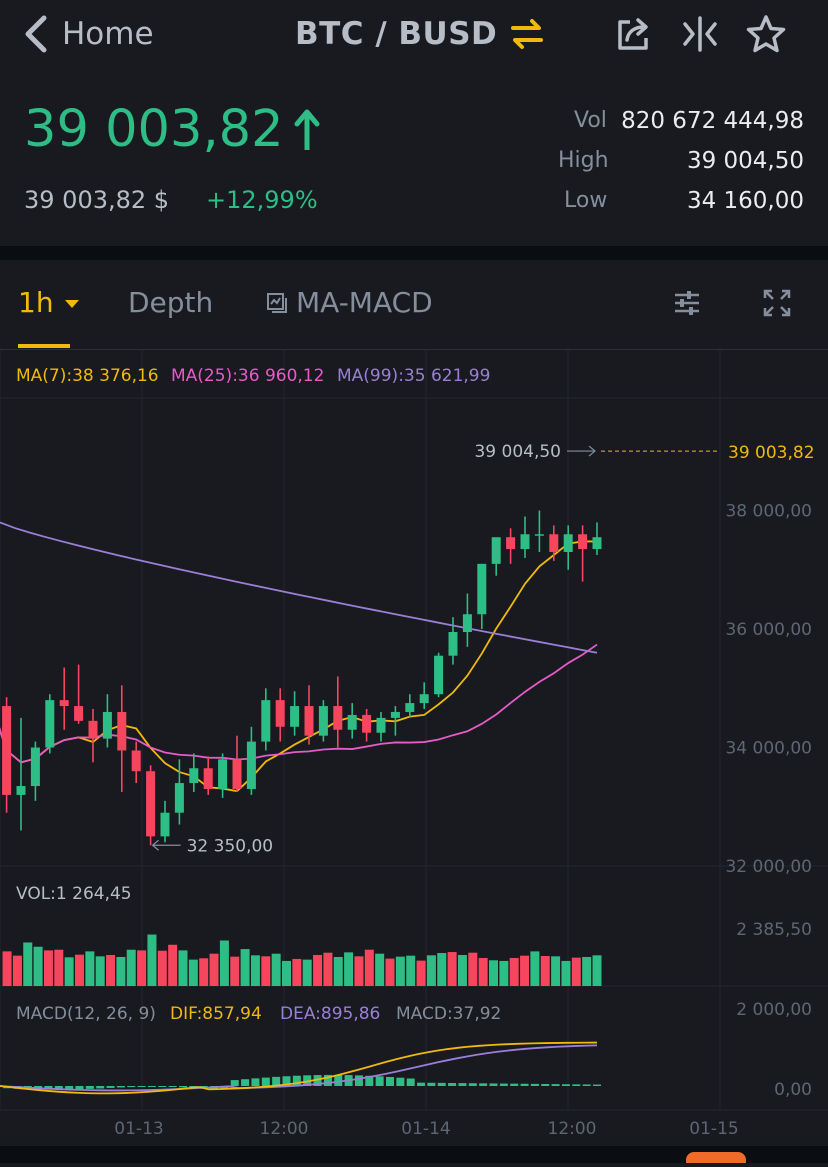 The width and height of the screenshot is (828, 1167). What do you see at coordinates (414, 1154) in the screenshot?
I see `bottom-bar` at bounding box center [414, 1154].